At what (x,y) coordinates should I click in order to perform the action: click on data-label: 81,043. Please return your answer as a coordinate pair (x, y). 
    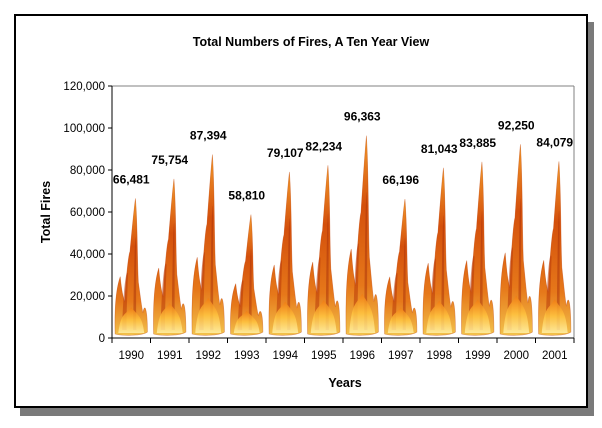
    Looking at the image, I should click on (439, 149).